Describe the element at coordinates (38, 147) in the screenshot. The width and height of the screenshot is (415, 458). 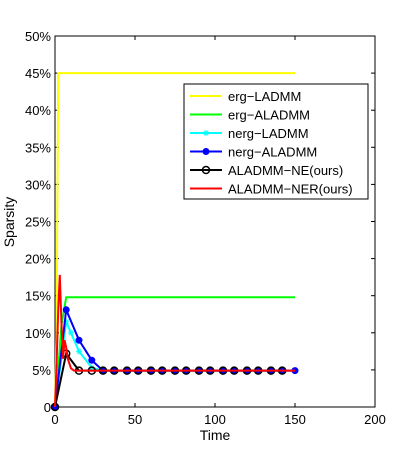
I see `y-tick-label: 35%` at that location.